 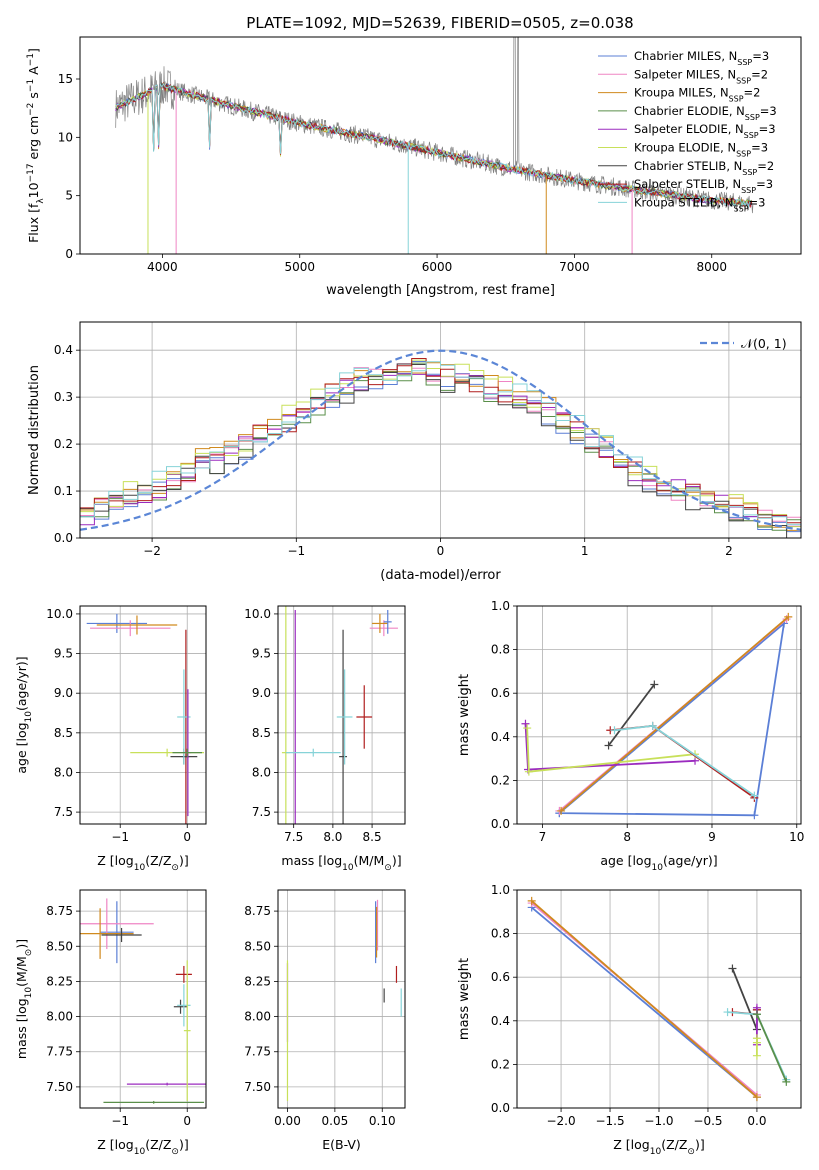 I want to click on mass-vs-Z-xtick-label: 0, so click(x=187, y=1121).